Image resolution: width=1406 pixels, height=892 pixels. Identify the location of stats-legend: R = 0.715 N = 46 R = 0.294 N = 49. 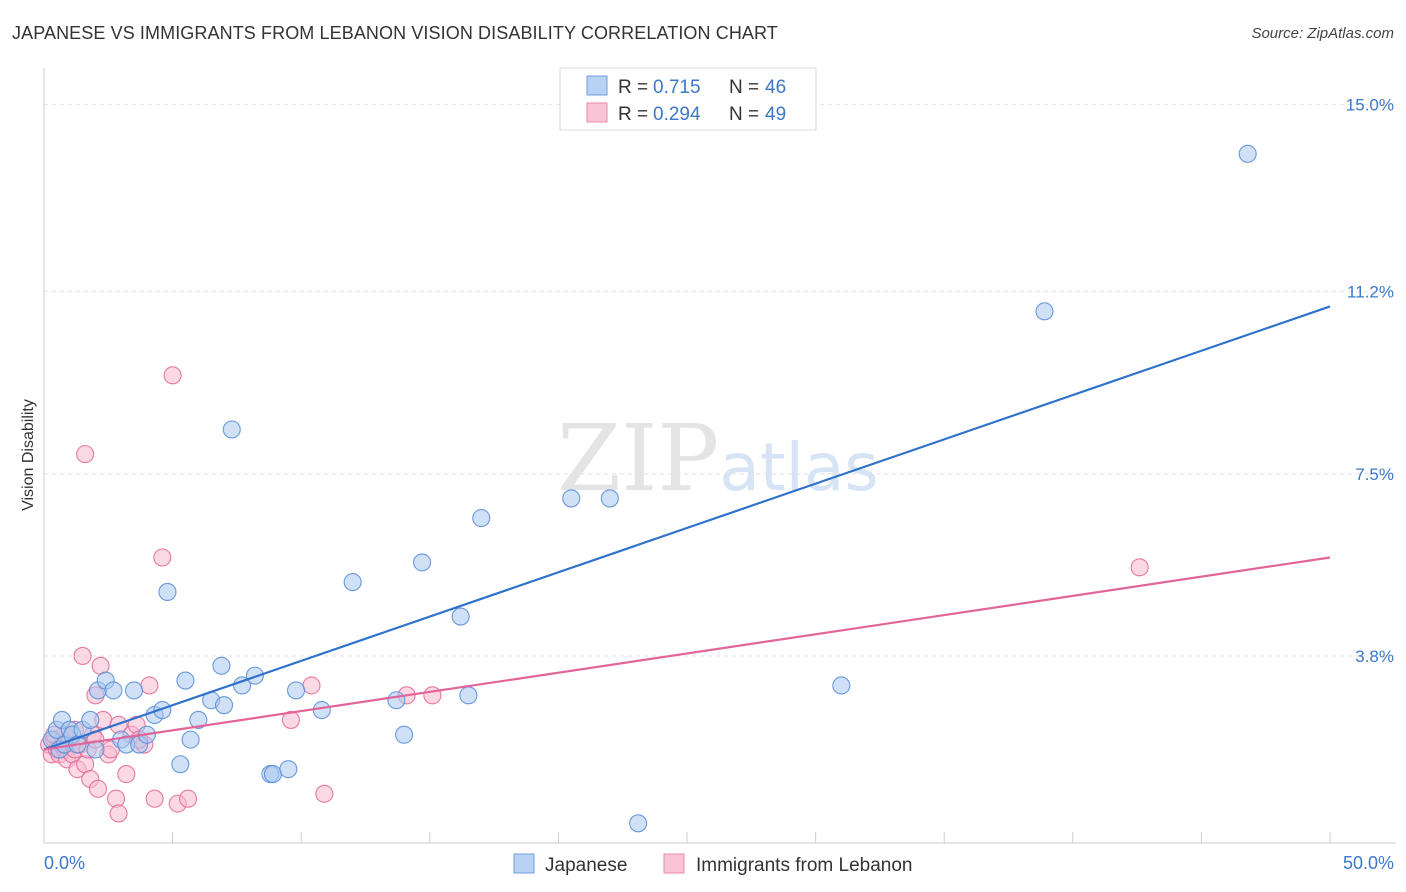
(688, 99).